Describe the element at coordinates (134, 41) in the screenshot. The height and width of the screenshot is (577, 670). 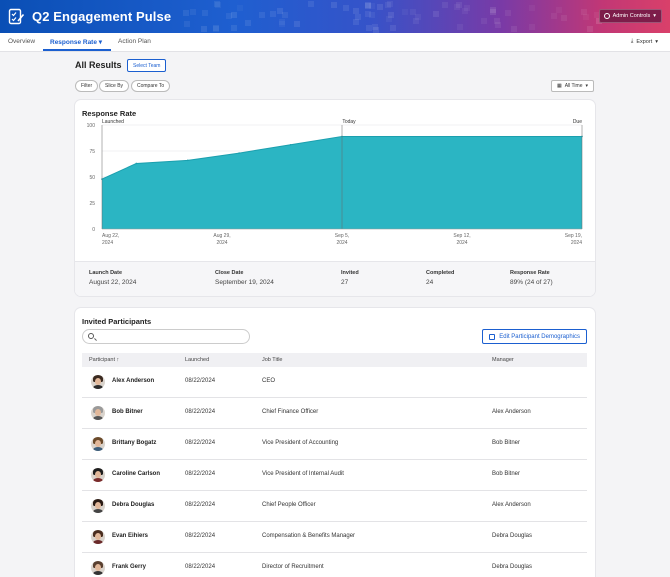
I see `tab-action-plan: Action Plan` at that location.